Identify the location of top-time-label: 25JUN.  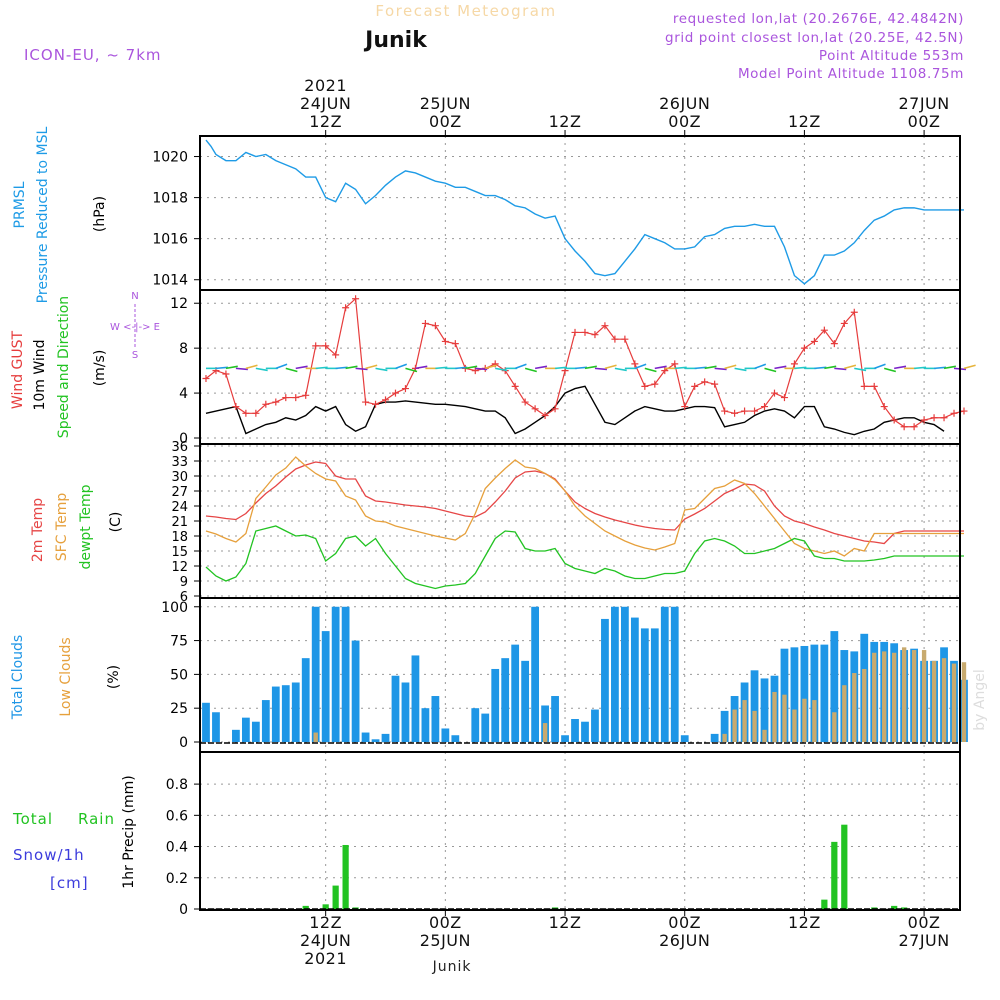
(445, 103).